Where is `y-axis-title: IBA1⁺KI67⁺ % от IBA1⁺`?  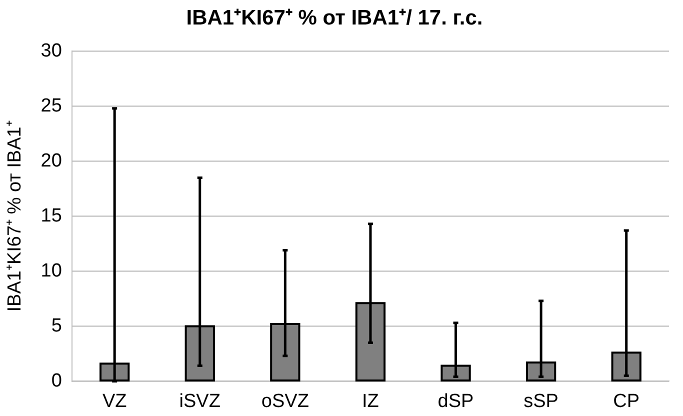 y-axis-title: IBA1⁺KI67⁺ % от IBA1⁺ is located at coordinates (15, 216).